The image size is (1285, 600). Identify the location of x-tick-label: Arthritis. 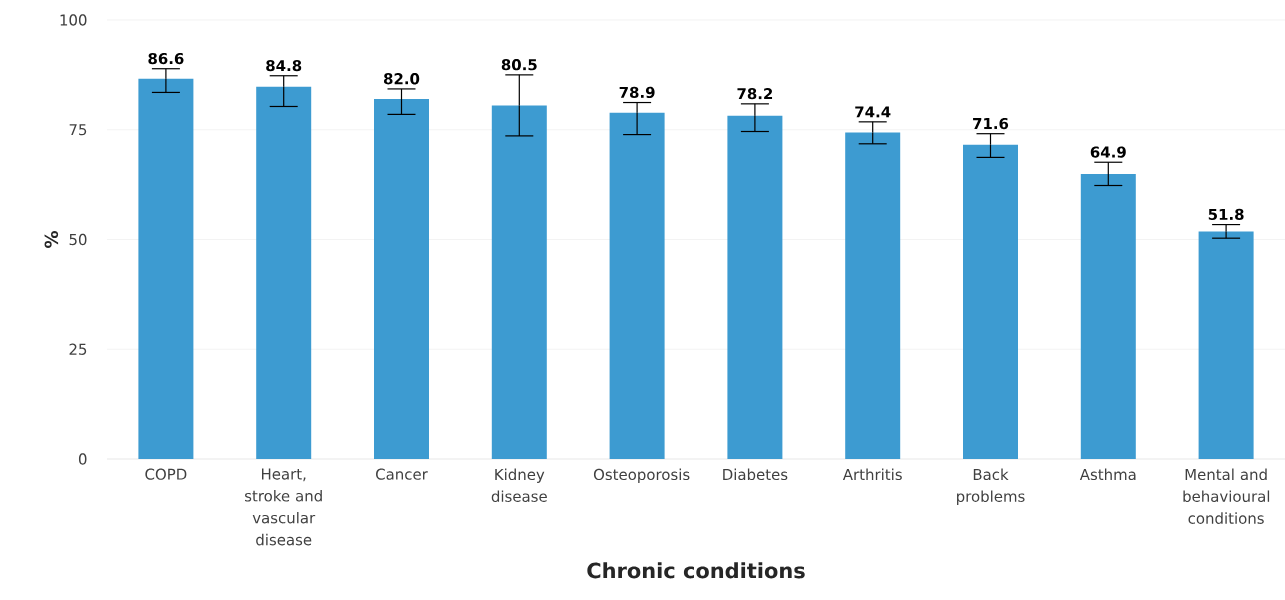
(872, 474).